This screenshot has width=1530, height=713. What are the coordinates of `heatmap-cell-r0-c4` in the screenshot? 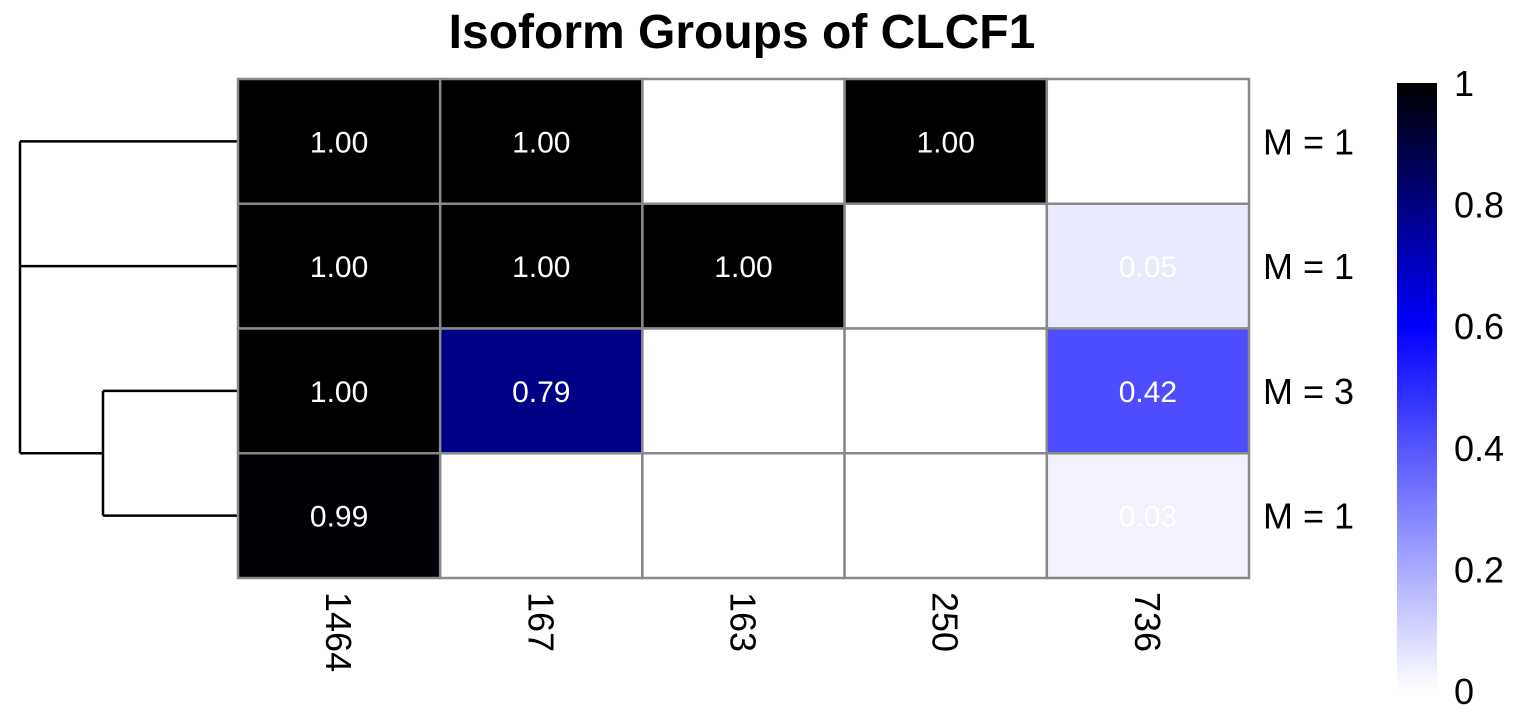 It's located at (1148, 141).